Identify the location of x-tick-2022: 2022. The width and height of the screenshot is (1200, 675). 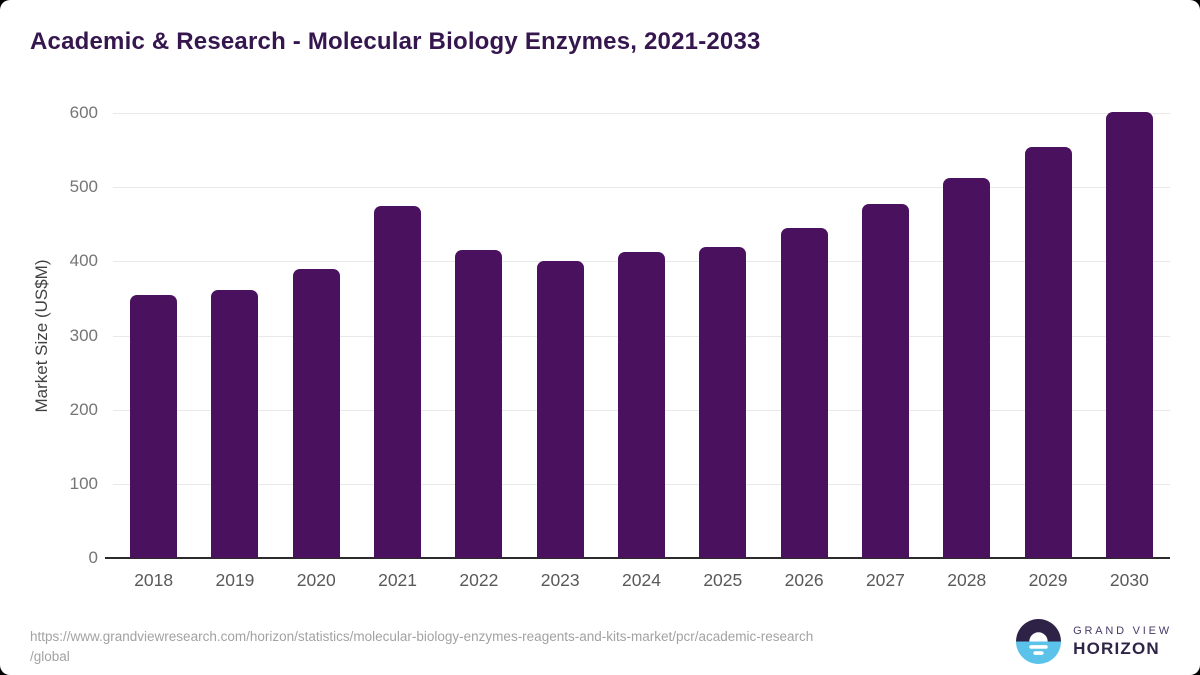
(479, 580).